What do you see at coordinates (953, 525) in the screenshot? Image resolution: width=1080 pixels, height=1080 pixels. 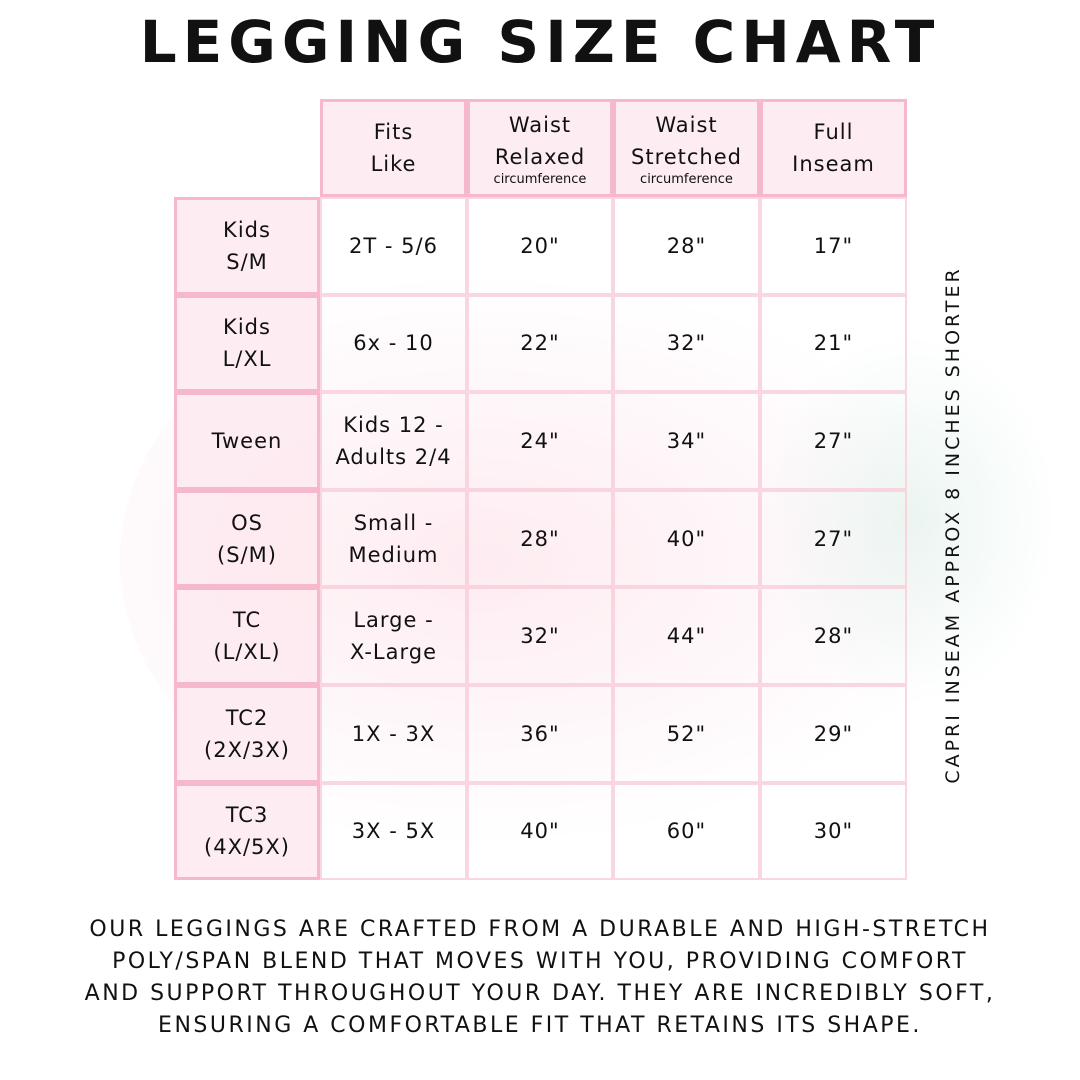 I see `capri-note: CAPRI INSEAM APPROX 8 INCHES SHORTER` at bounding box center [953, 525].